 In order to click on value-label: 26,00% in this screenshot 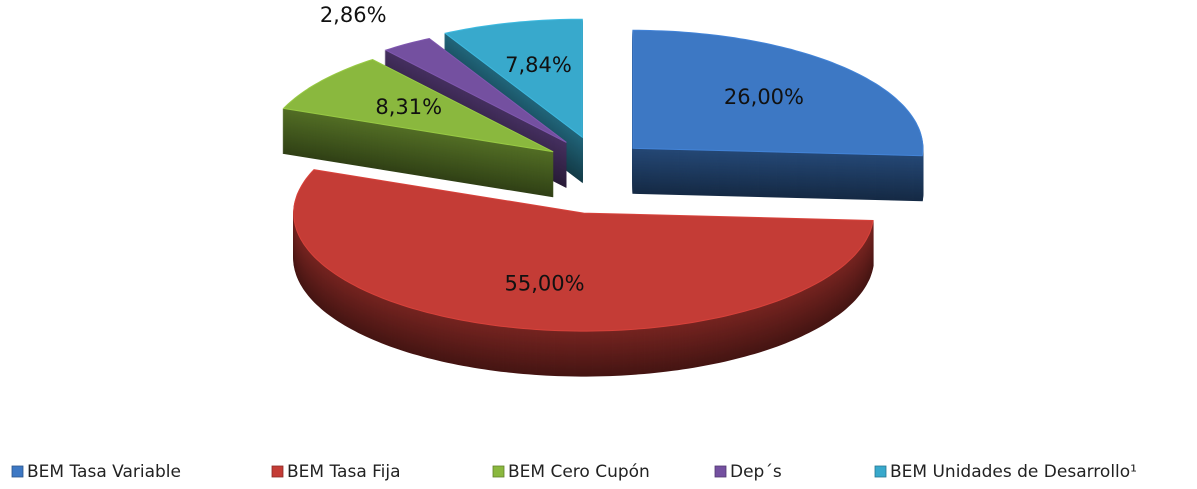, I will do `click(764, 97)`.